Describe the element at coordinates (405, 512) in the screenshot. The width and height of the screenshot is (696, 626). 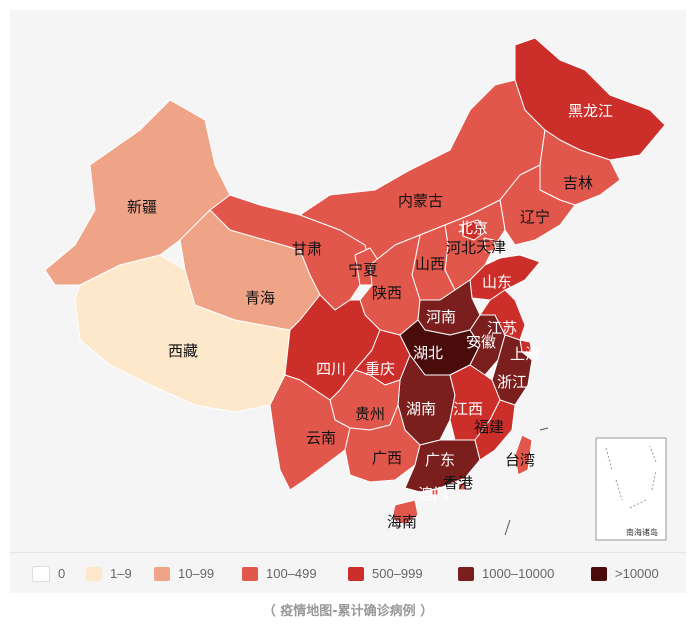
I see `province-hainan` at that location.